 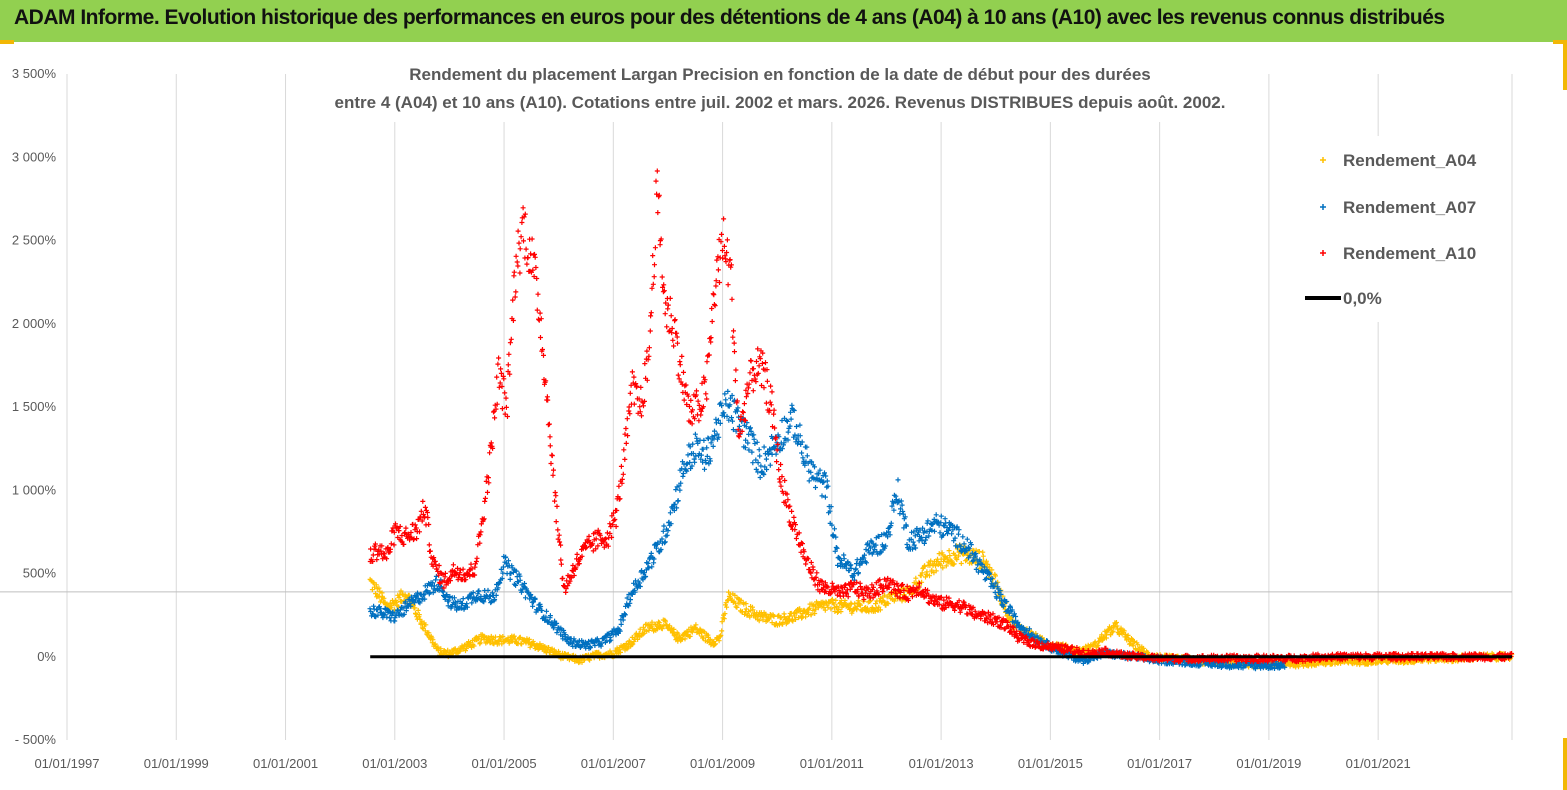 I want to click on header-band, so click(x=783, y=21).